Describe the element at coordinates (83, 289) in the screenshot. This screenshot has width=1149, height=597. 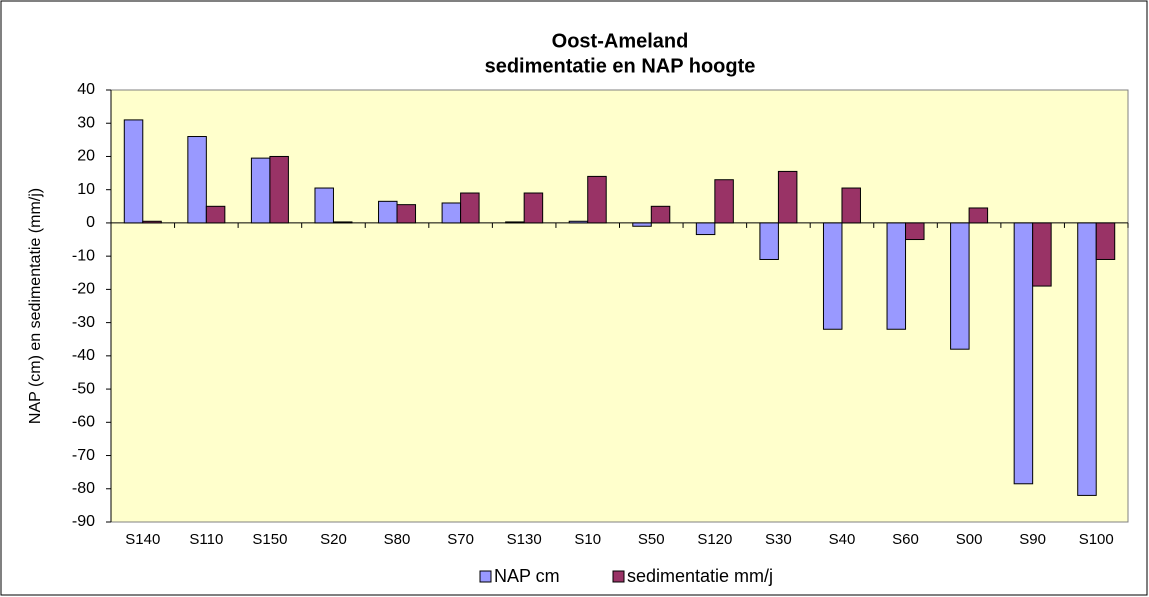
I see `y-tick-label: -20` at that location.